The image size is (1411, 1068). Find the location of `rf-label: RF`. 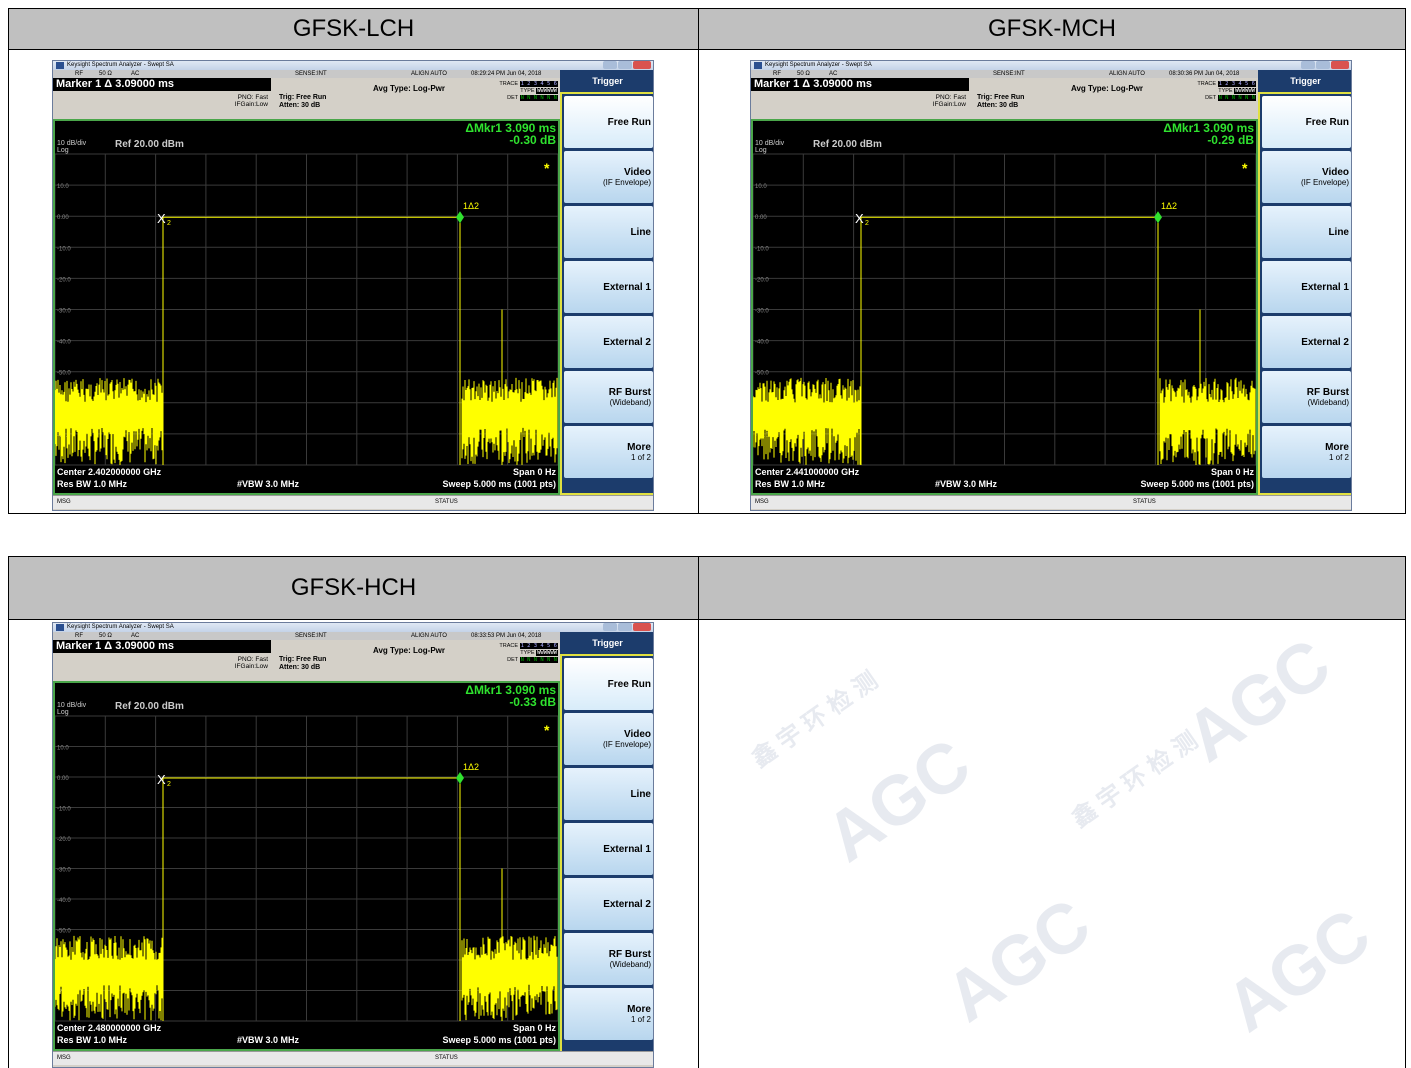

rf-label: RF is located at coordinates (777, 74).